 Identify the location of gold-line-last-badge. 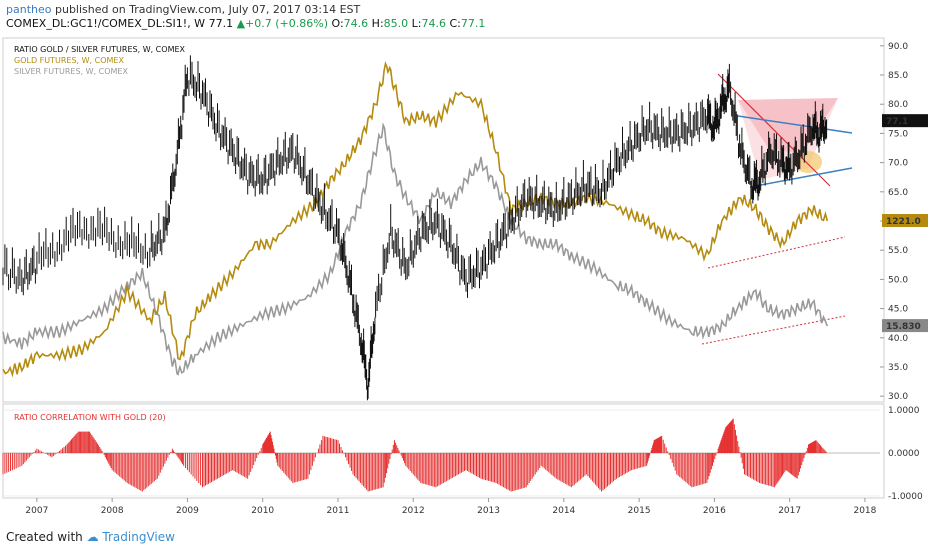
(905, 220).